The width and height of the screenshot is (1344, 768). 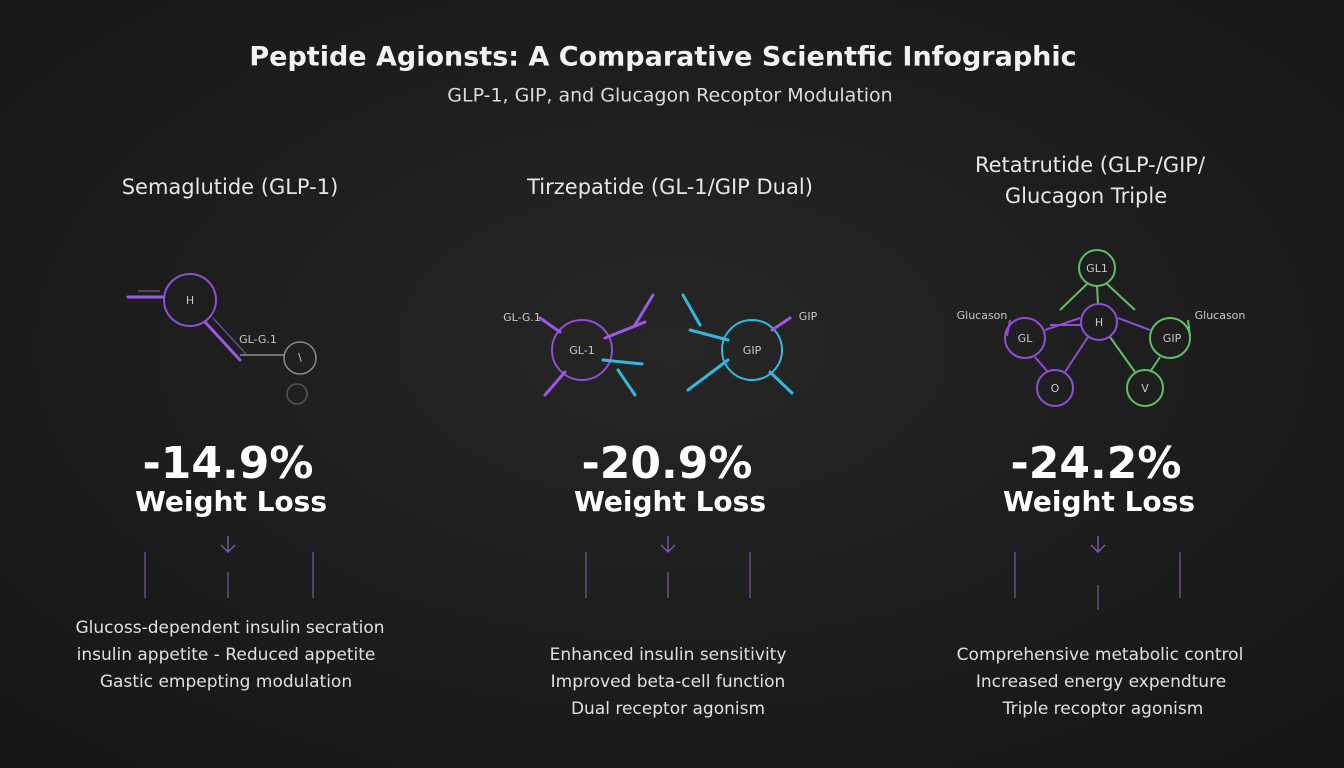 I want to click on node-label: GL-1, so click(x=581, y=350).